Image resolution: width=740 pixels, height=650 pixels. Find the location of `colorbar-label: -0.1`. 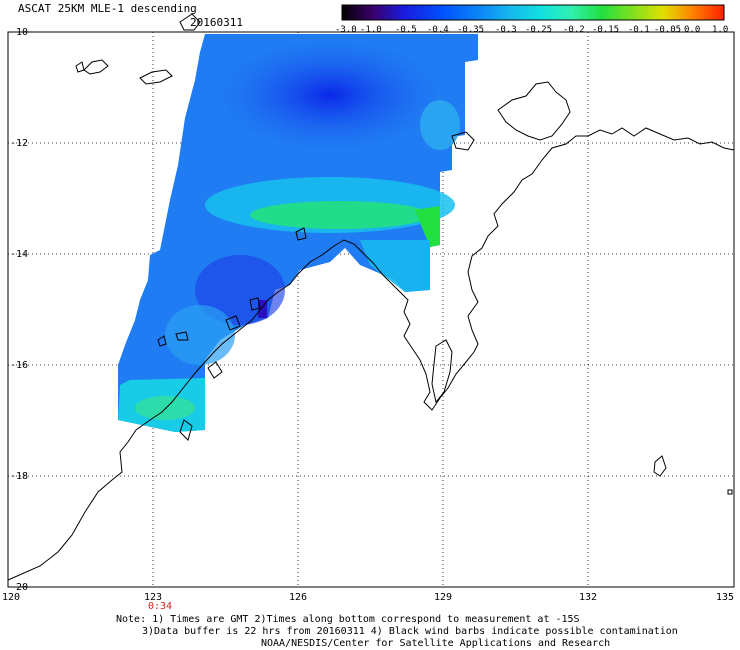

colorbar-label: -0.1 is located at coordinates (639, 30).